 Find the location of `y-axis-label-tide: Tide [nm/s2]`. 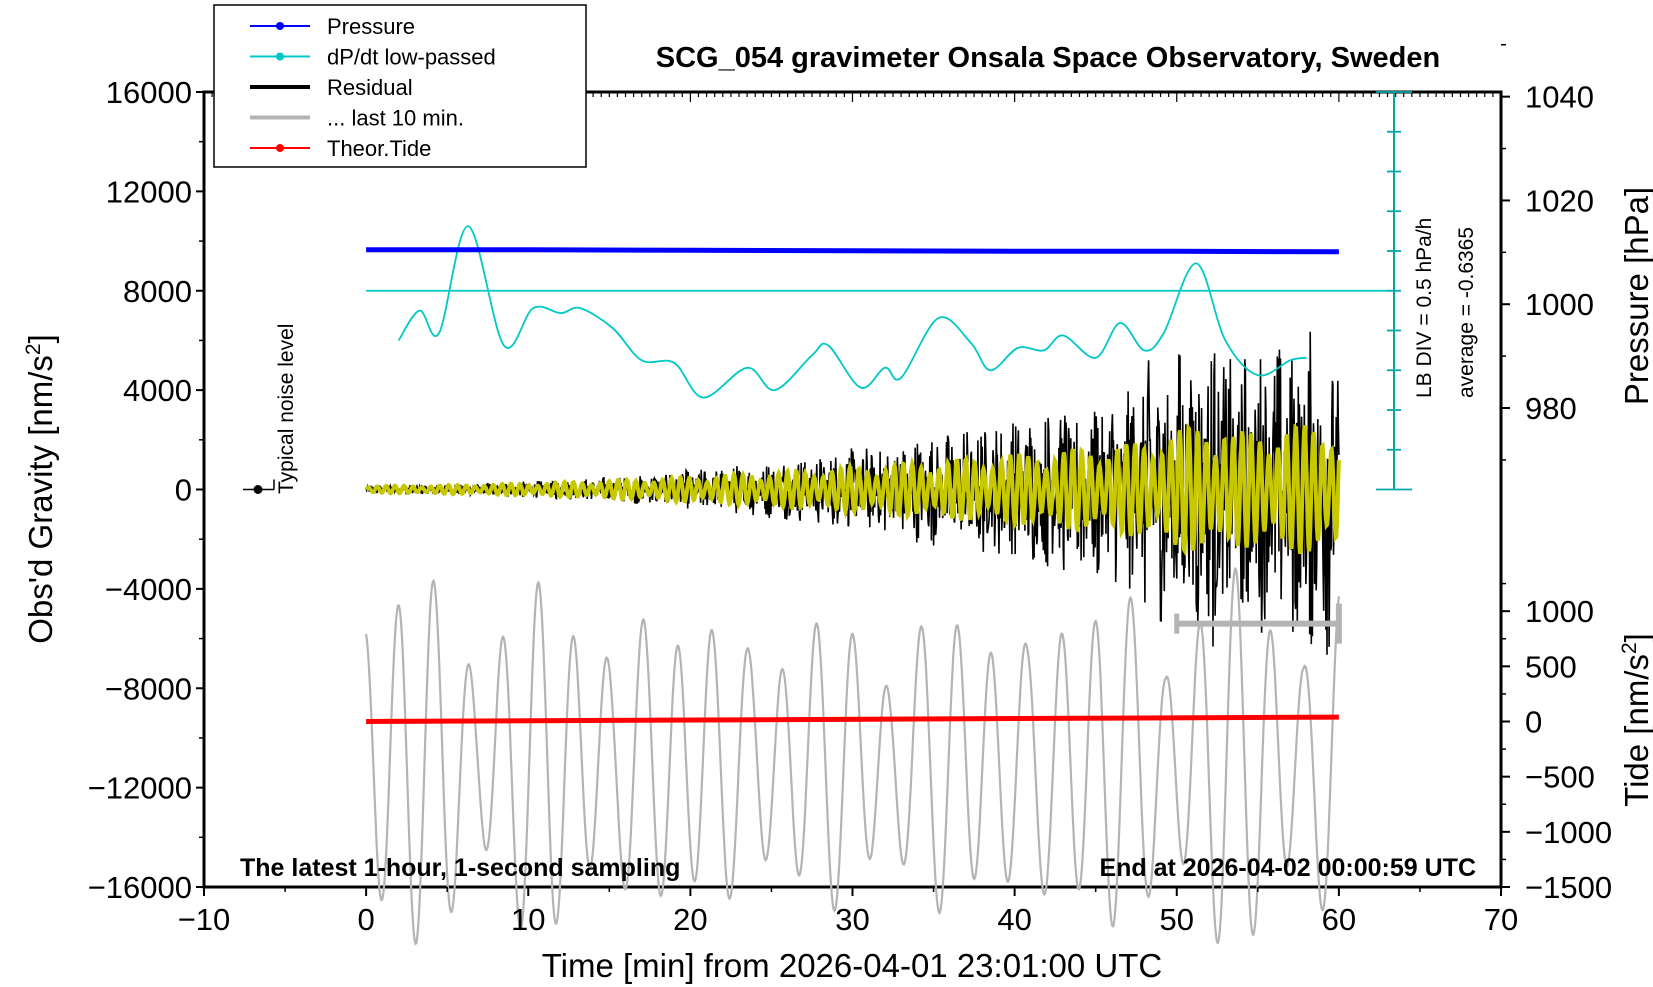

y-axis-label-tide: Tide [nm/s2] is located at coordinates (1635, 720).